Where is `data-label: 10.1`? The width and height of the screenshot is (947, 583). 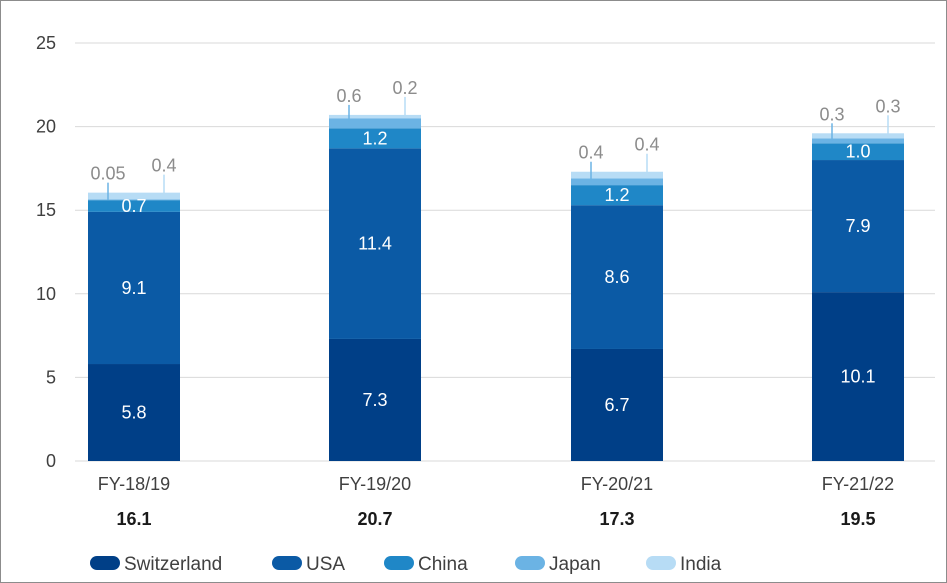
data-label: 10.1 is located at coordinates (857, 377).